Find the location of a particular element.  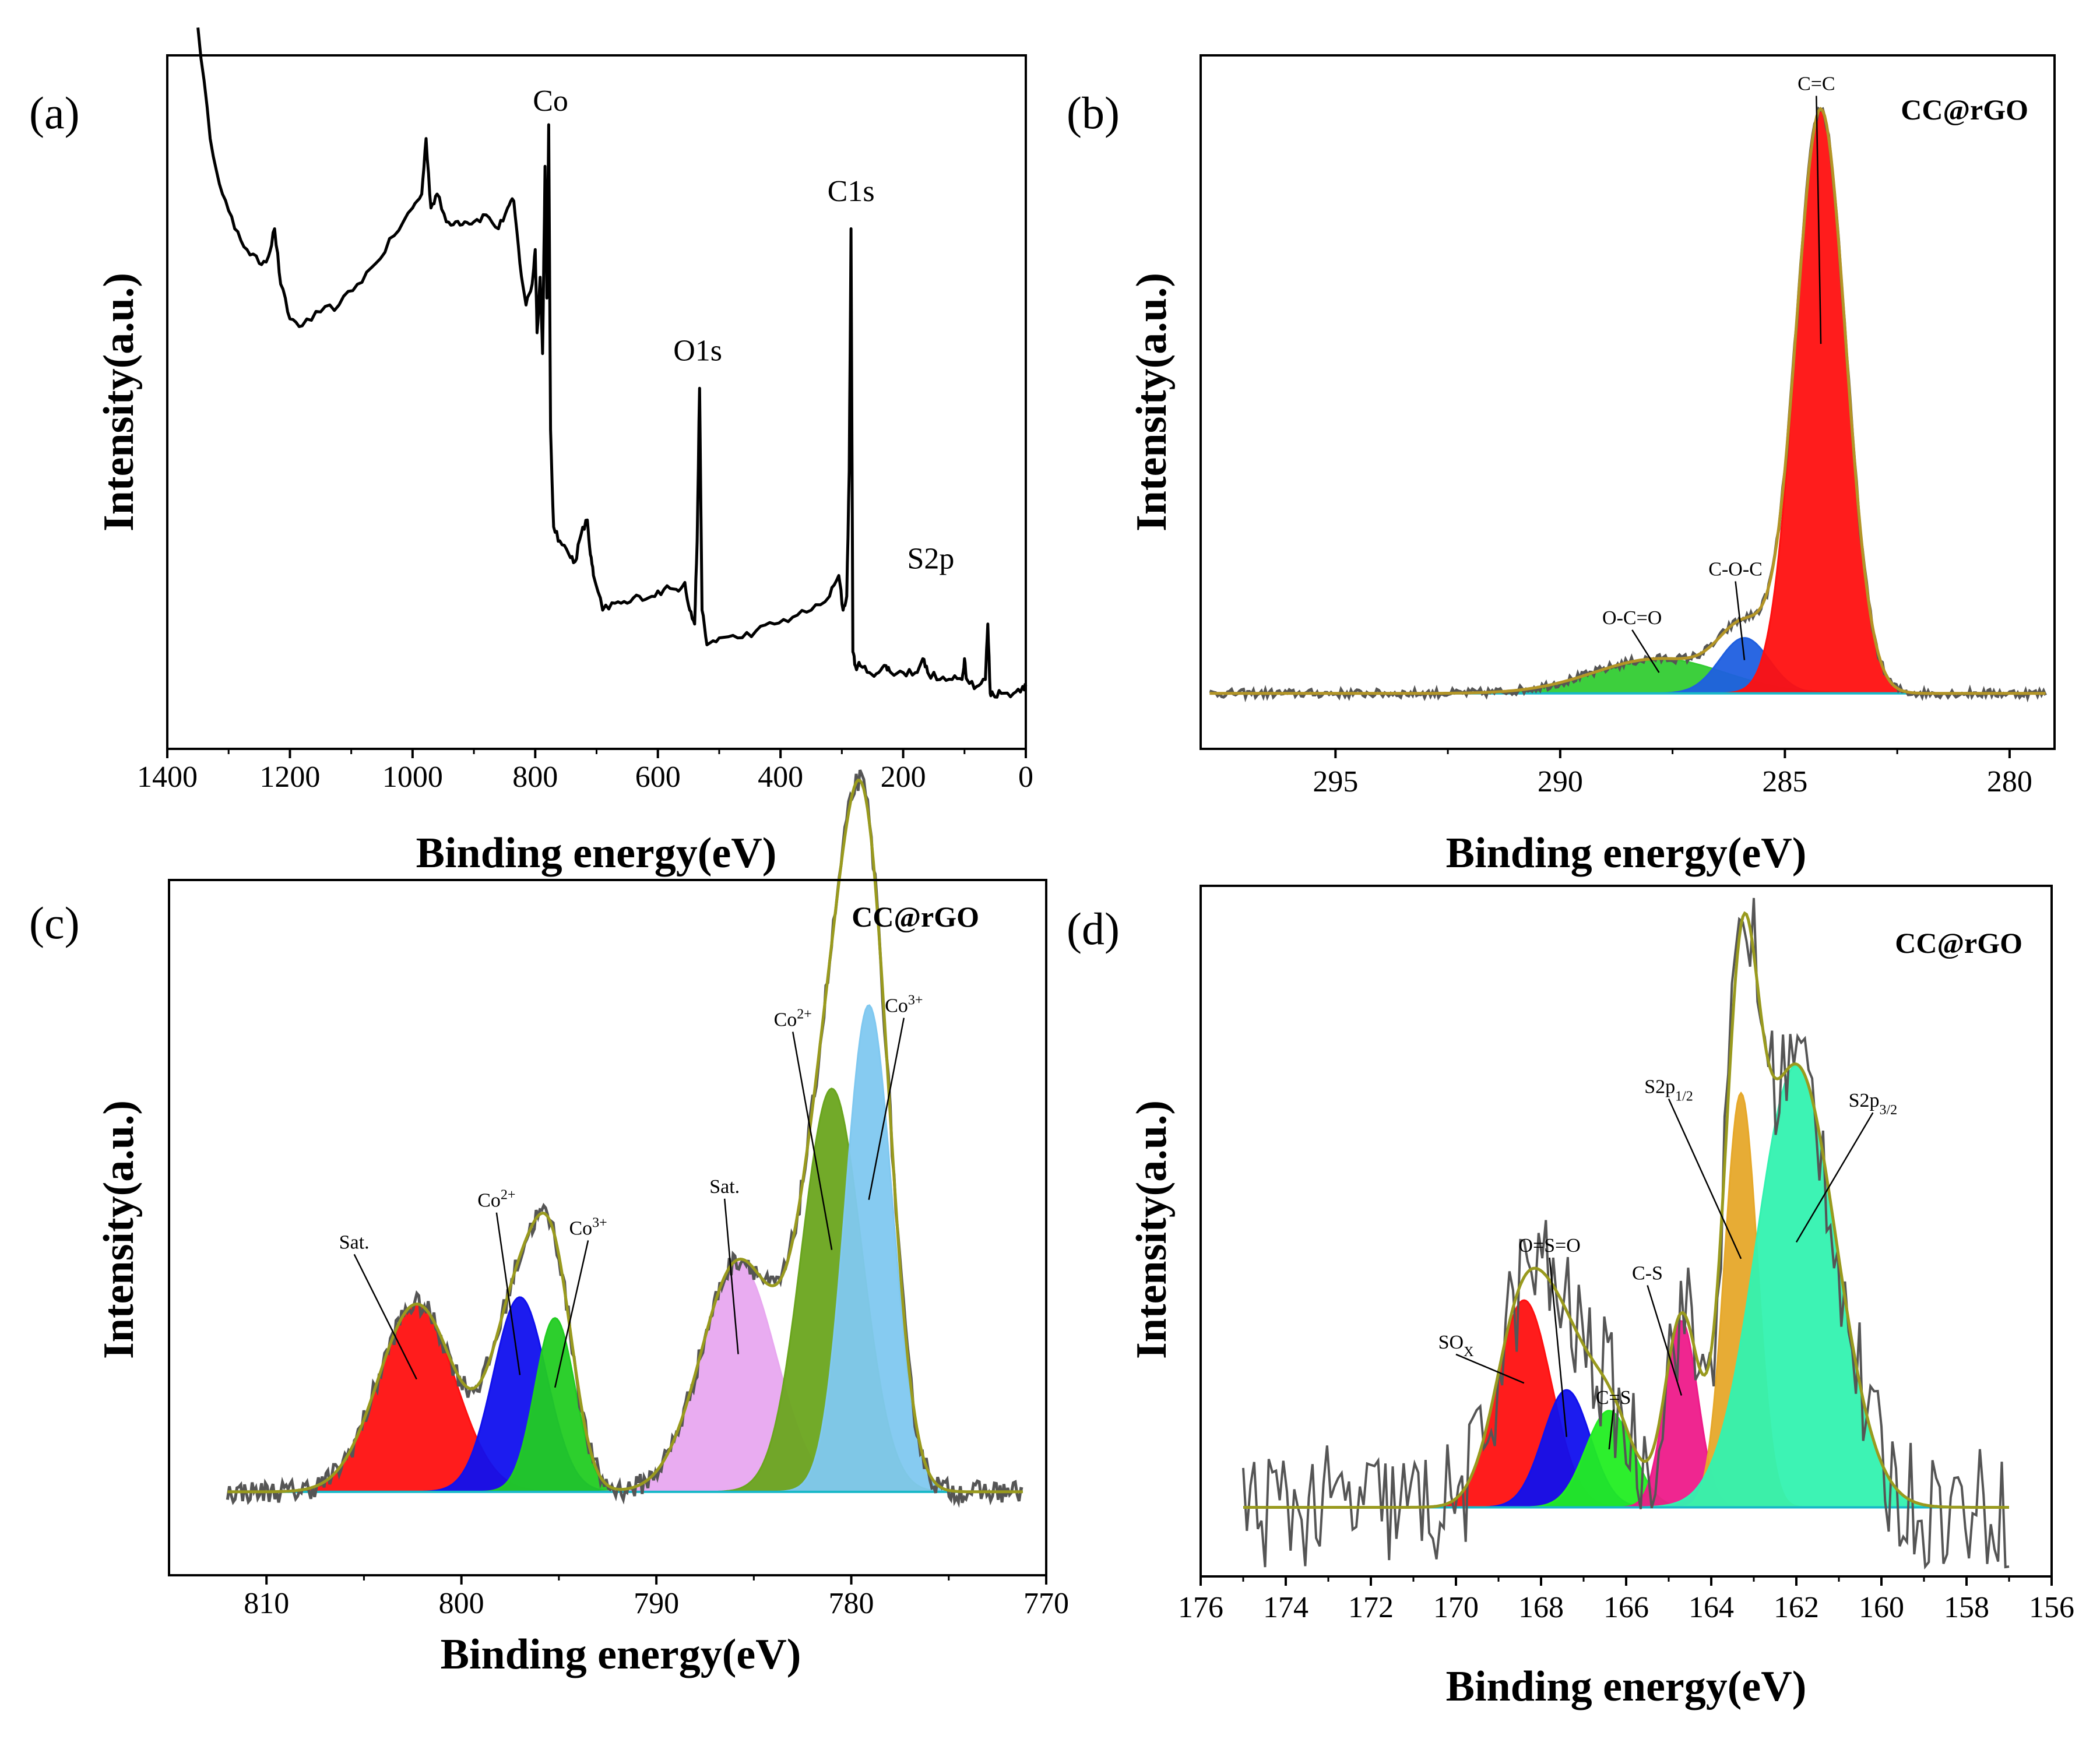

panel-c-sample-label: CC@rGO is located at coordinates (915, 916).